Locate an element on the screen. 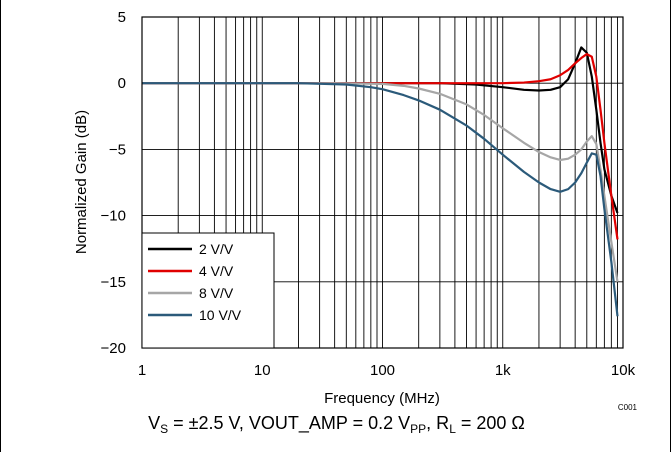 This screenshot has width=671, height=452. y-tick-label: −5 is located at coordinates (117, 149).